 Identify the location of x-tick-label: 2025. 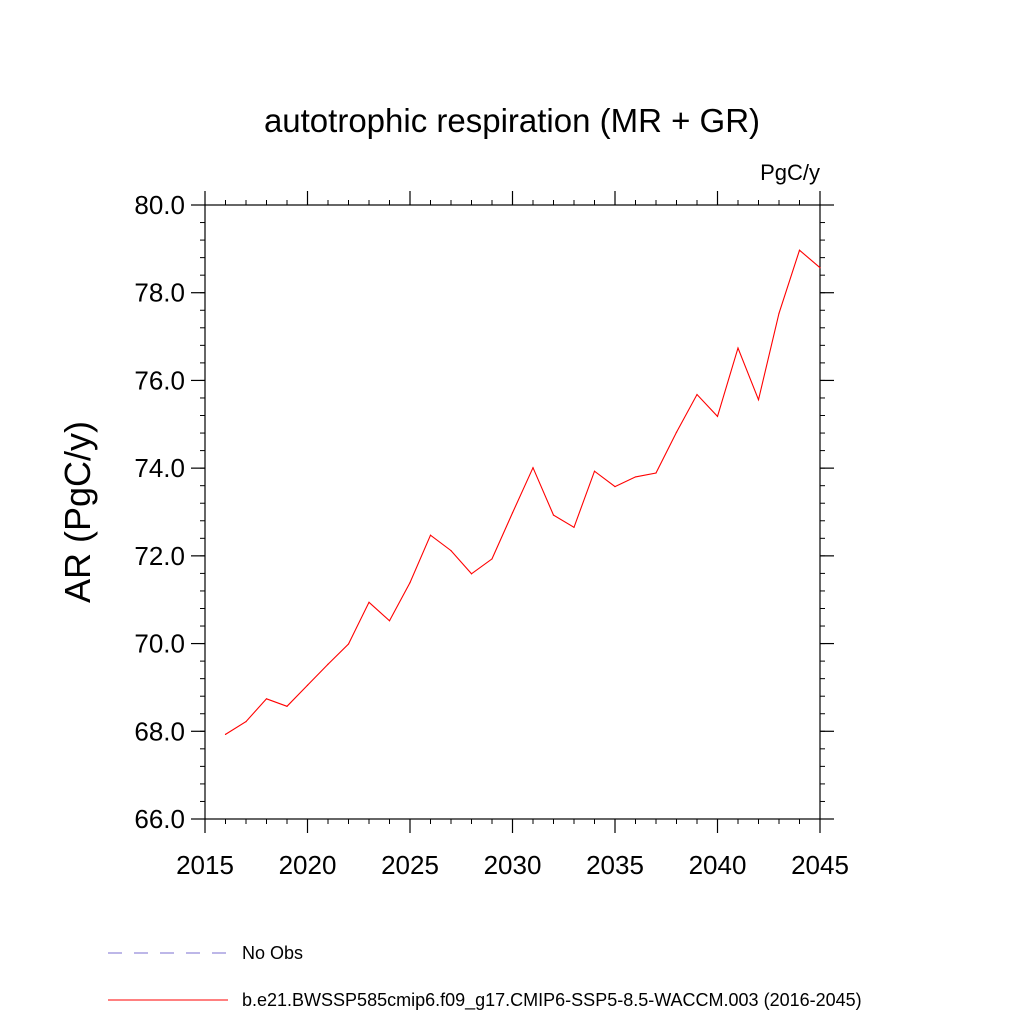
(410, 865).